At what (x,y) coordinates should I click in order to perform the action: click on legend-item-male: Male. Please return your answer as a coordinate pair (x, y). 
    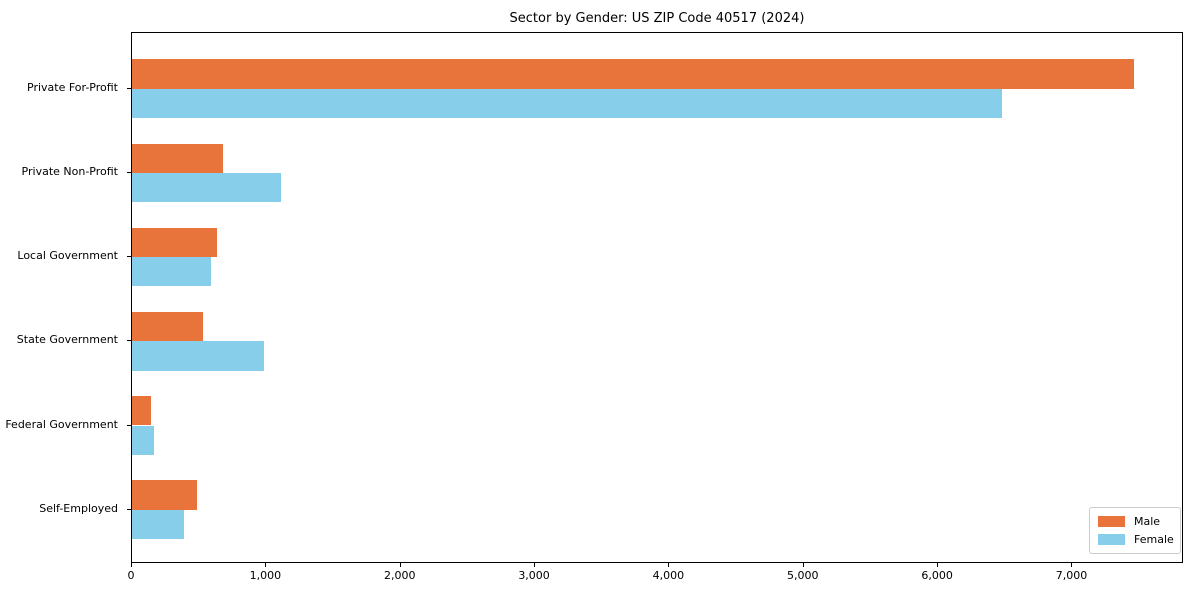
    Looking at the image, I should click on (1135, 521).